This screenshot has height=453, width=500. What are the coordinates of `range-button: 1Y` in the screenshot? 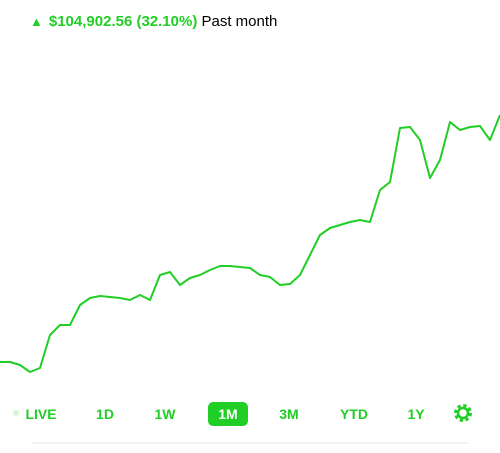 It's located at (416, 414).